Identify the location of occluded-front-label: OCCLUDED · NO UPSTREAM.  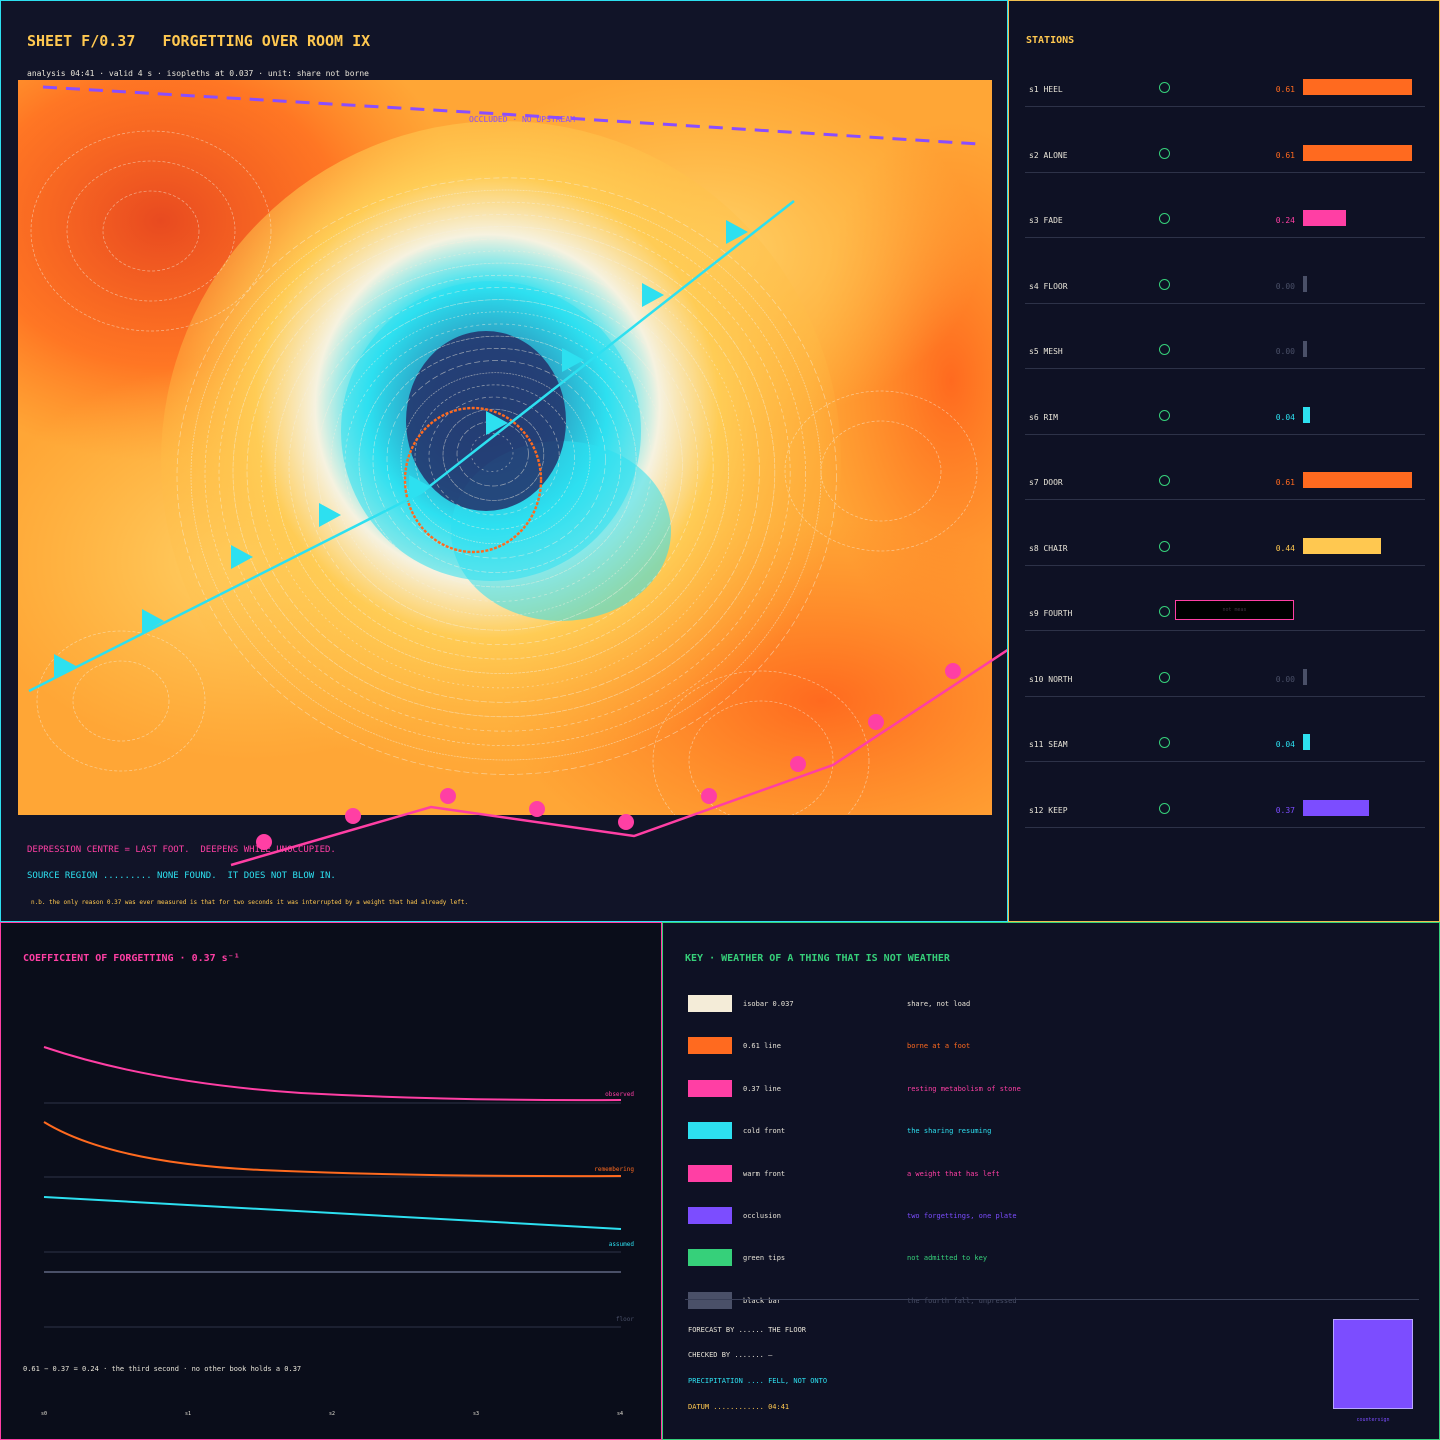
(522, 119).